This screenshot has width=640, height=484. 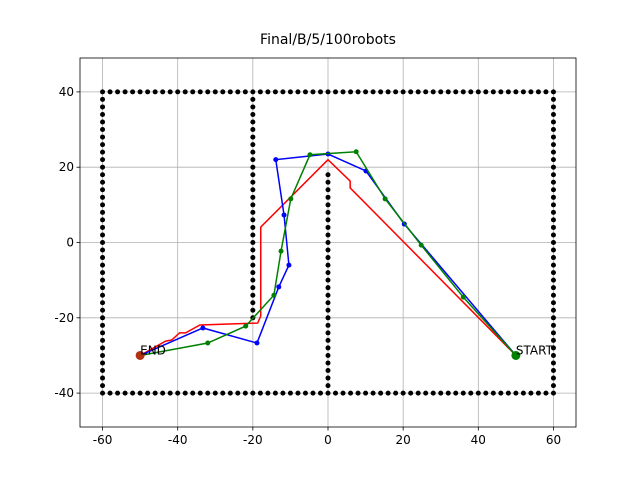 I want to click on y-tick-label: -40, so click(x=64, y=393).